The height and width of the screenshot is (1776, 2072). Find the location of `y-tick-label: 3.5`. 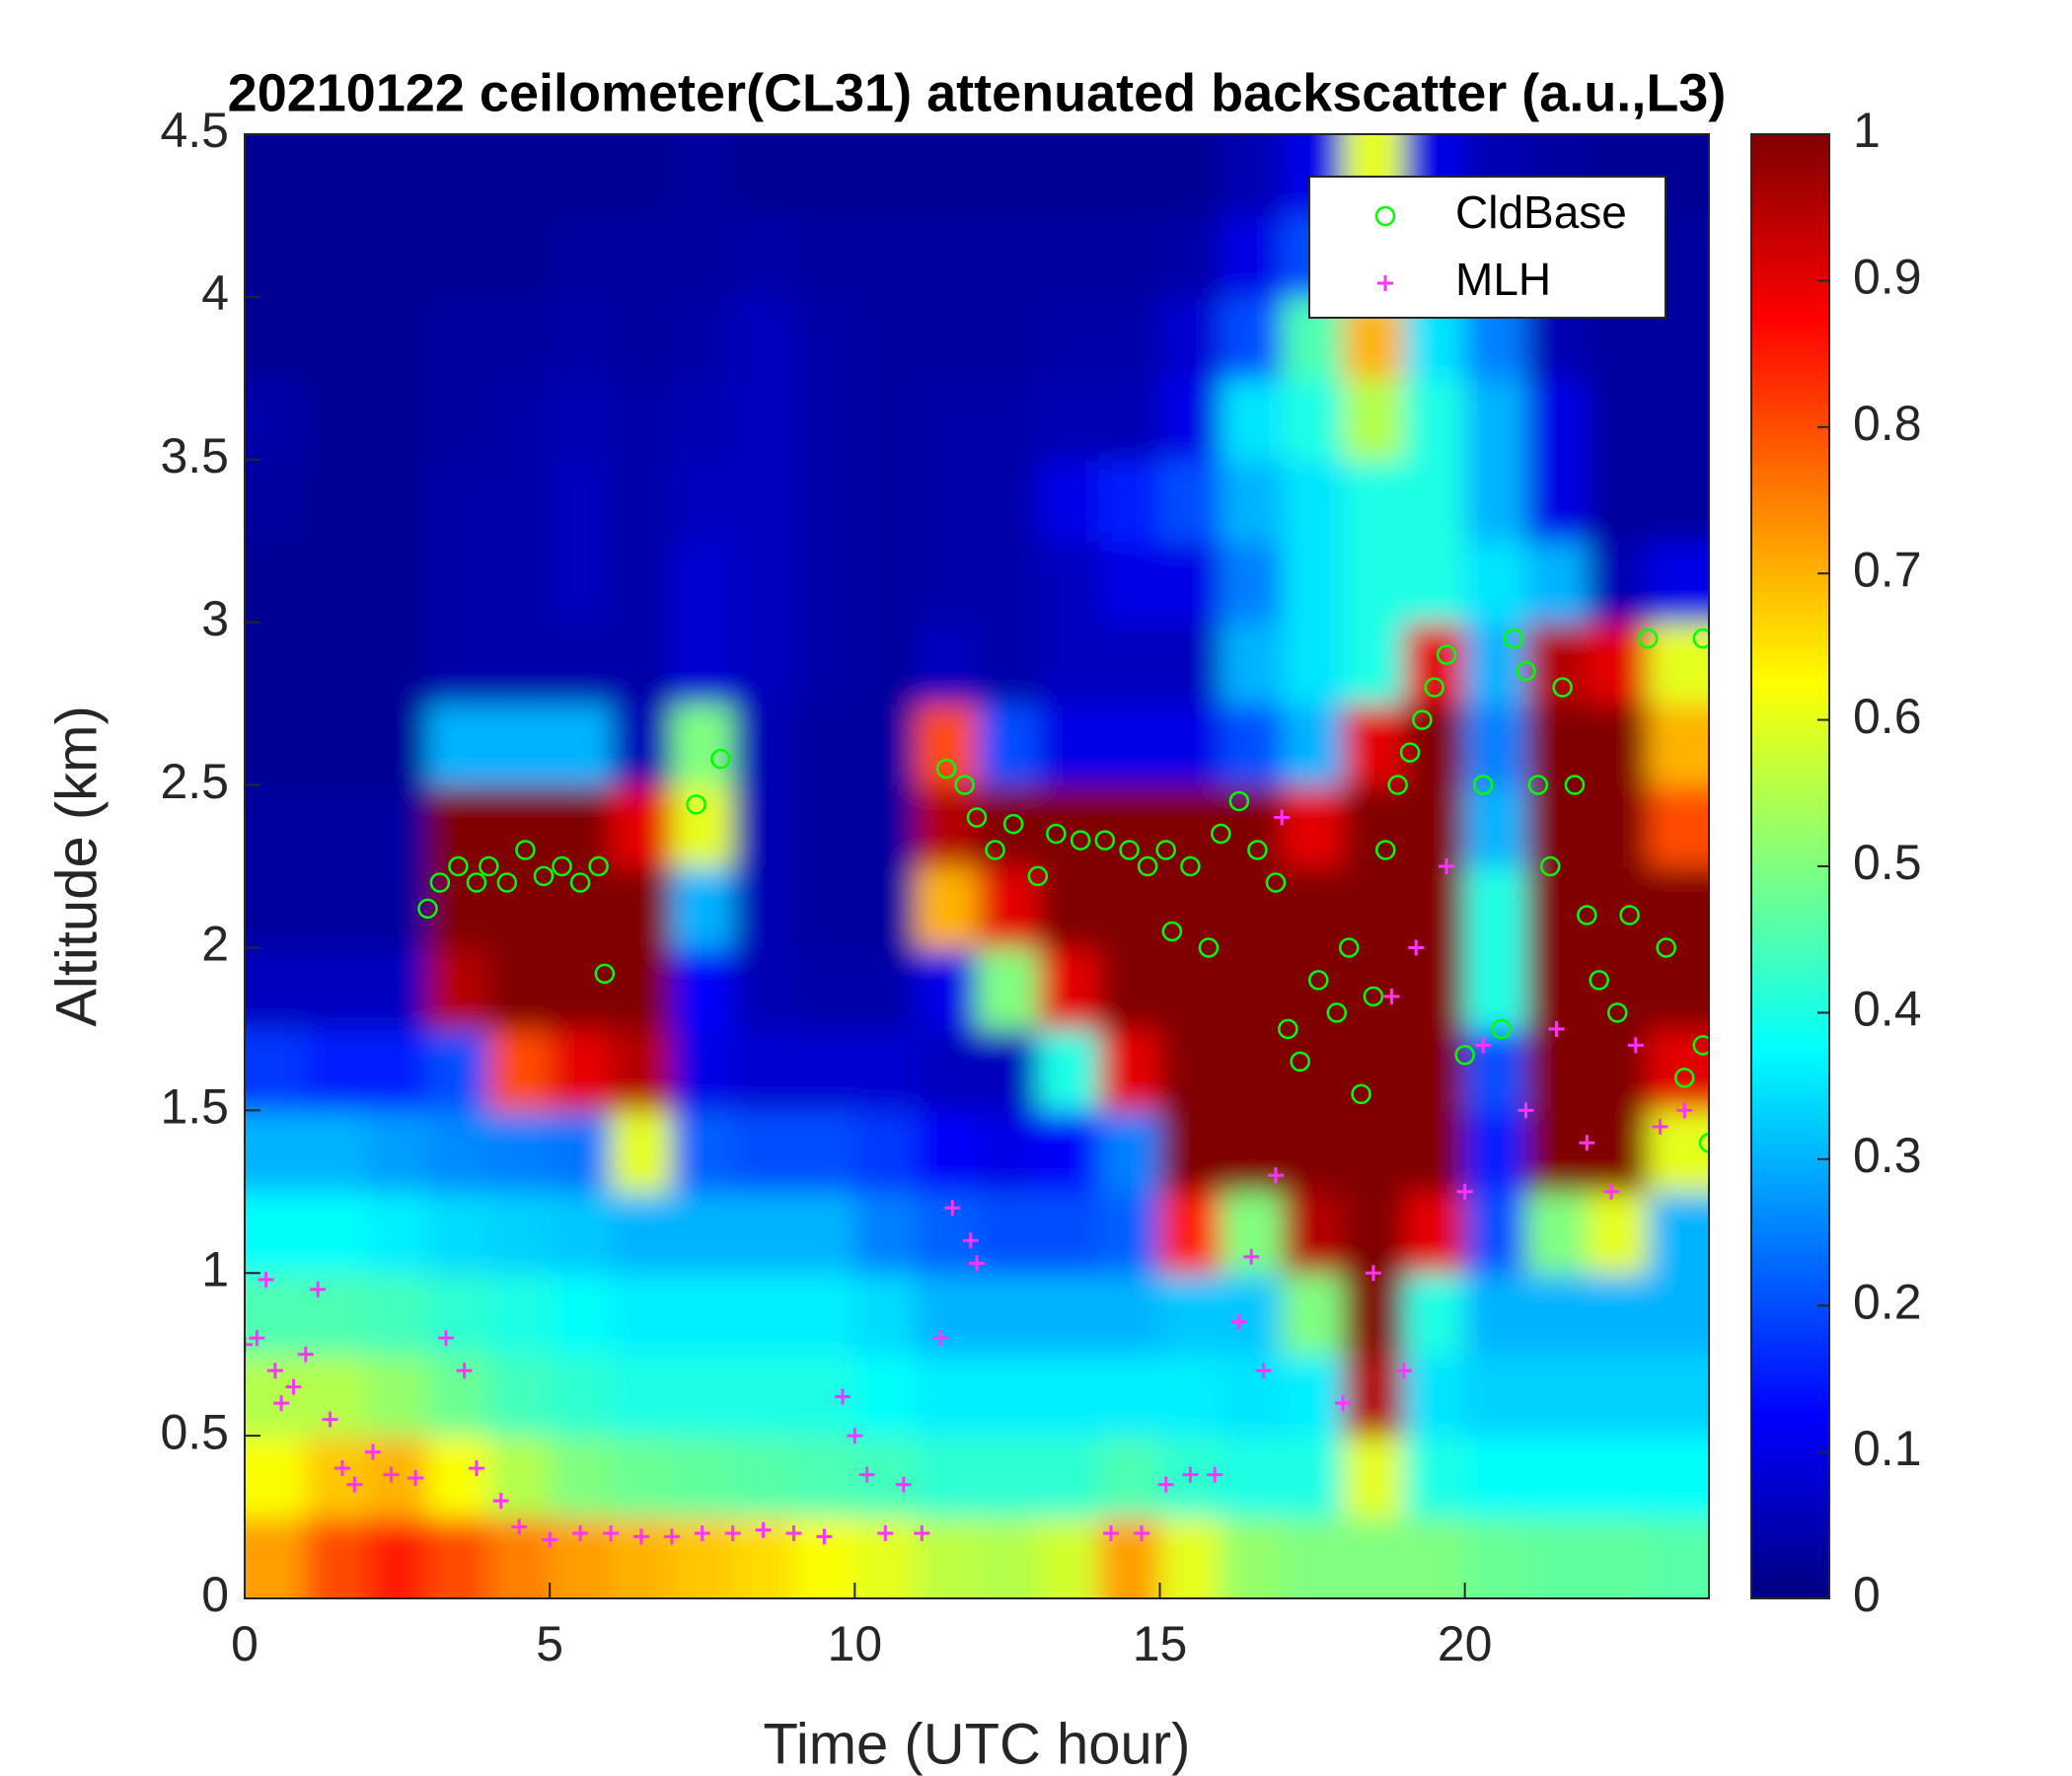

y-tick-label: 3.5 is located at coordinates (194, 455).